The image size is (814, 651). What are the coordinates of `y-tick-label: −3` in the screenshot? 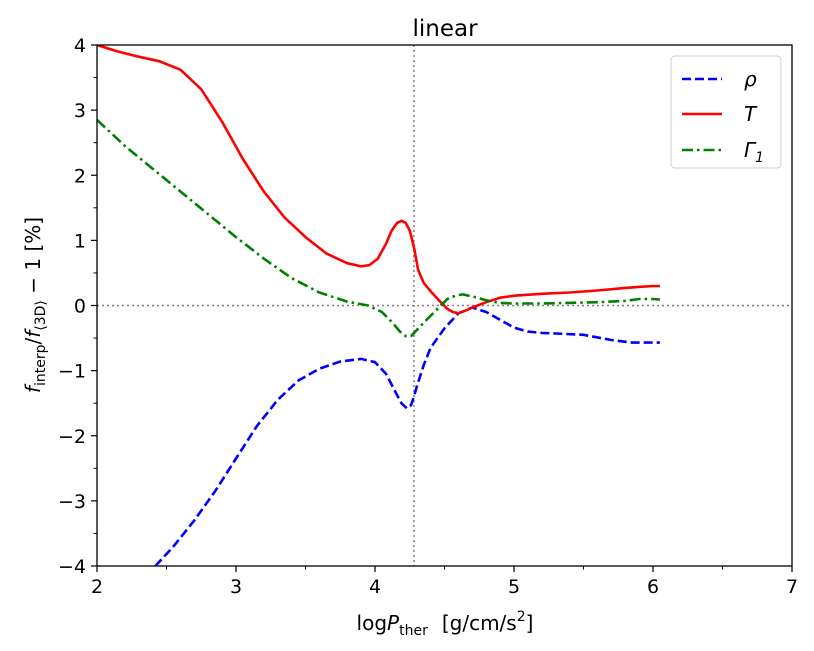 It's located at (72, 502).